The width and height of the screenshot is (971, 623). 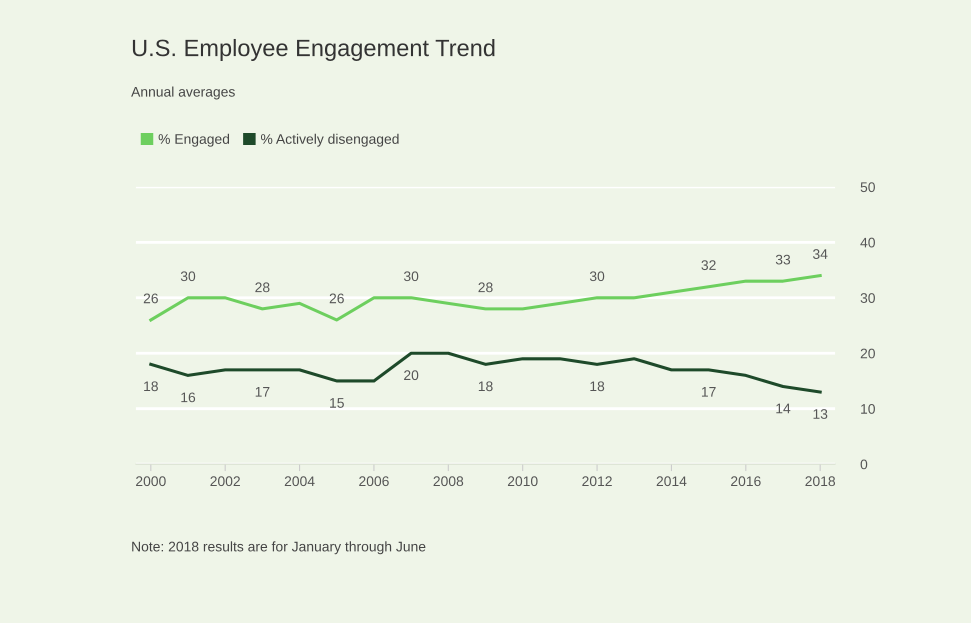 I want to click on data-label: 34, so click(x=820, y=254).